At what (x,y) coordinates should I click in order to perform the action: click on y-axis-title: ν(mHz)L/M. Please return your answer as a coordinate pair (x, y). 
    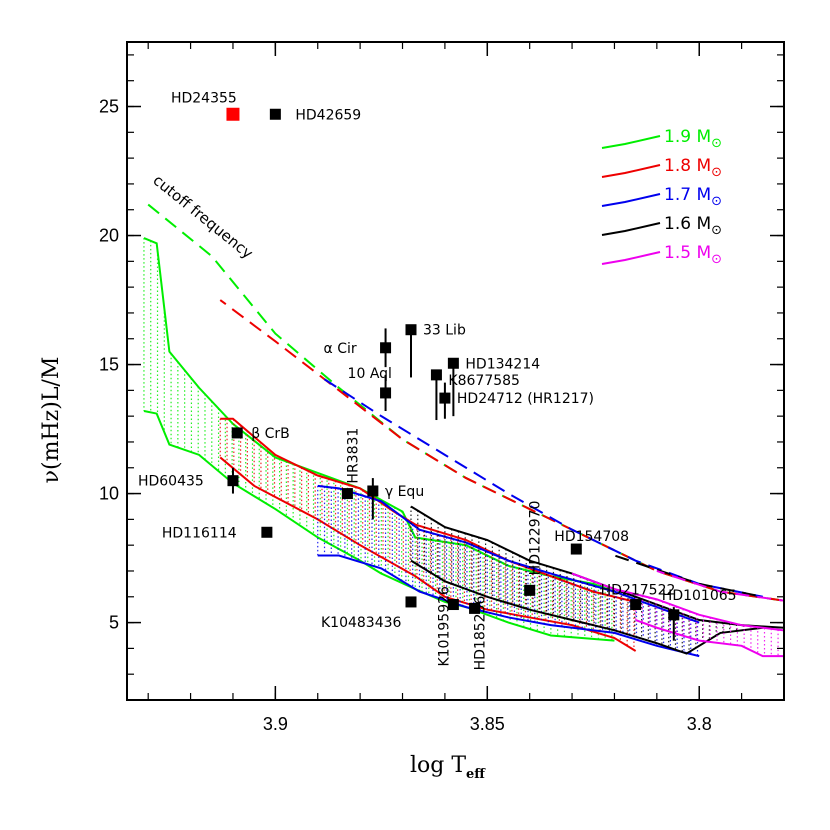
    Looking at the image, I should click on (51, 420).